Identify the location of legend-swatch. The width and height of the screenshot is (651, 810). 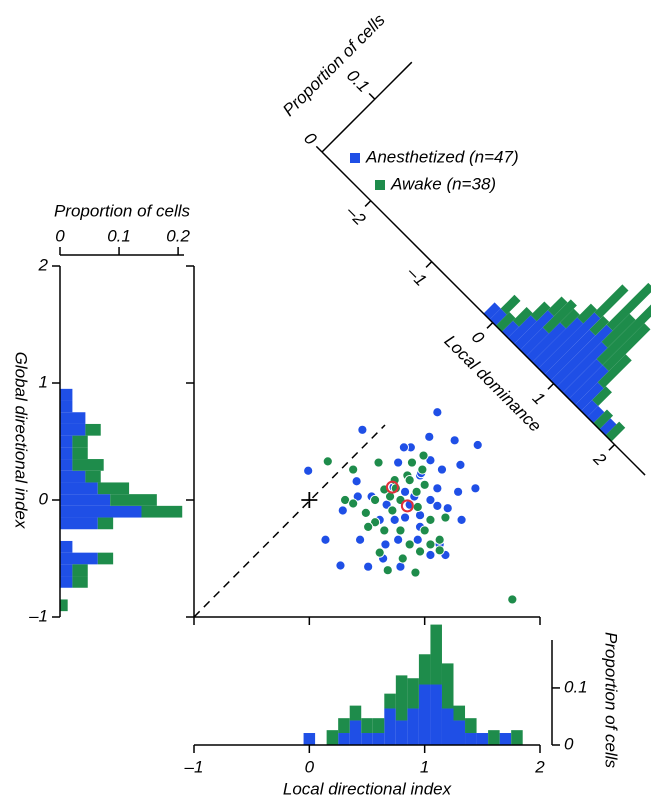
(380, 185).